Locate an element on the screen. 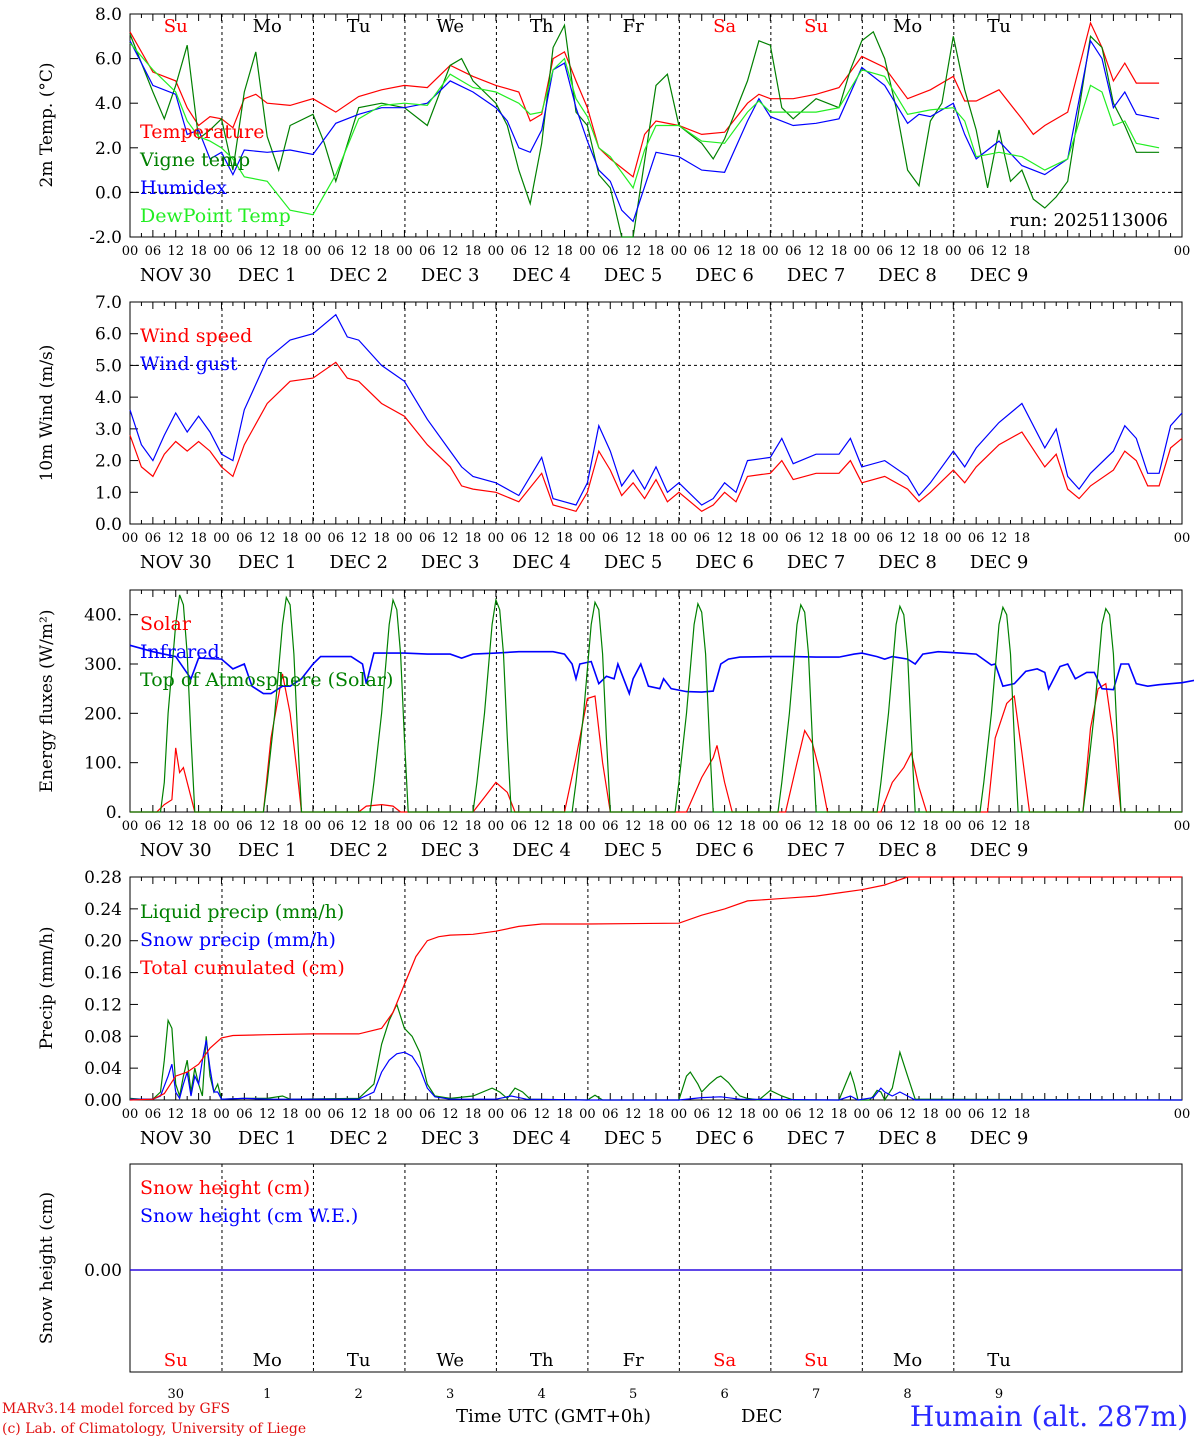 The image size is (1194, 1444). y-tick-label: 6.0 is located at coordinates (108, 60).